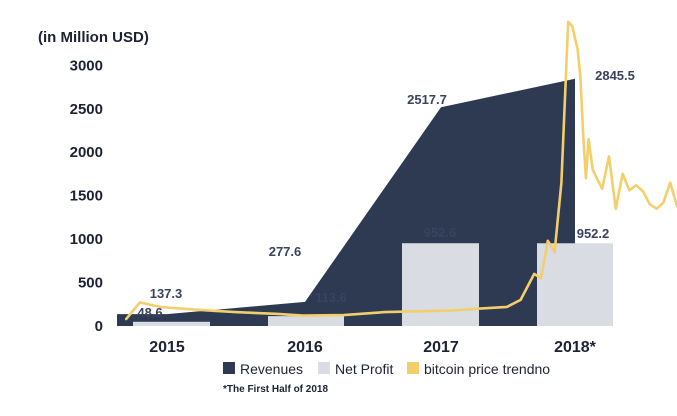 The image size is (677, 416). Describe the element at coordinates (86, 239) in the screenshot. I see `y-tick-label: 1000` at that location.